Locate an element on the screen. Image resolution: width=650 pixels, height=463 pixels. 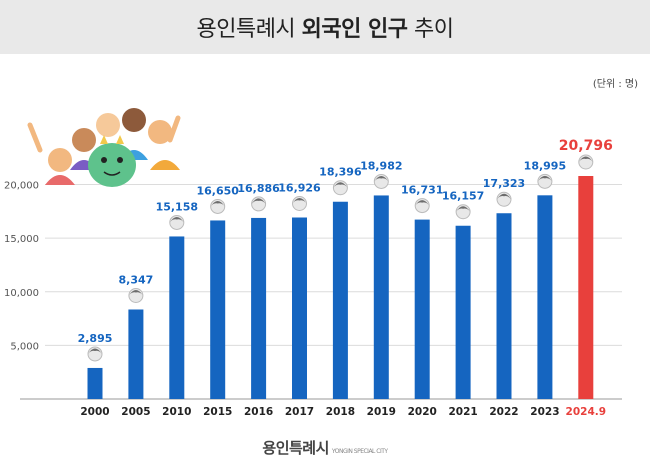
data-label: 18,982 is located at coordinates (381, 165).